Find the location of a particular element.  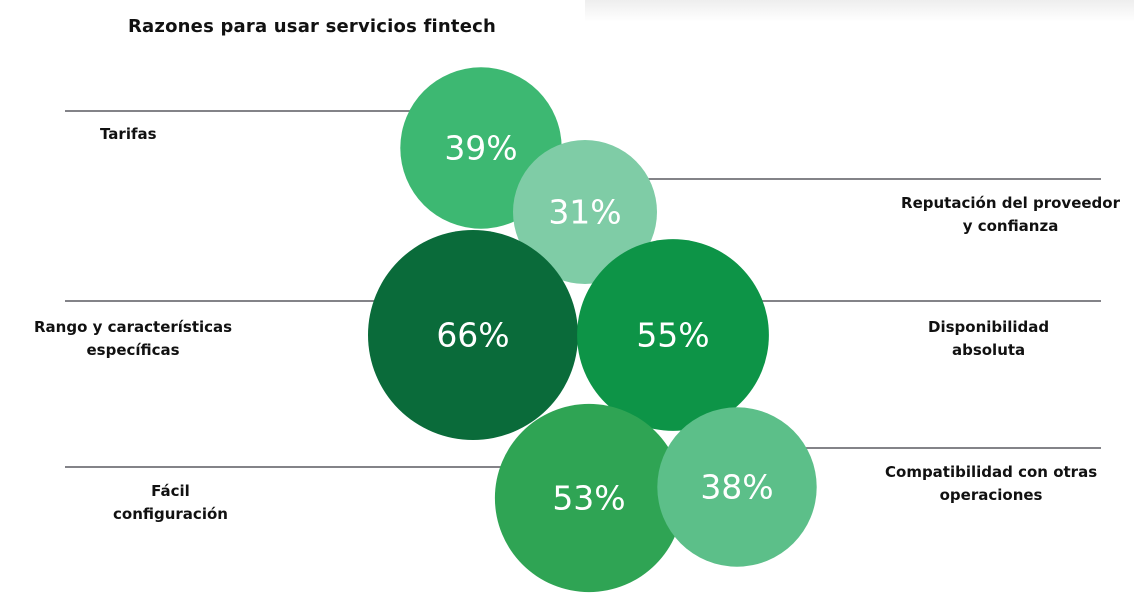

chart-title: Razones para usar servicios fintech is located at coordinates (312, 26).